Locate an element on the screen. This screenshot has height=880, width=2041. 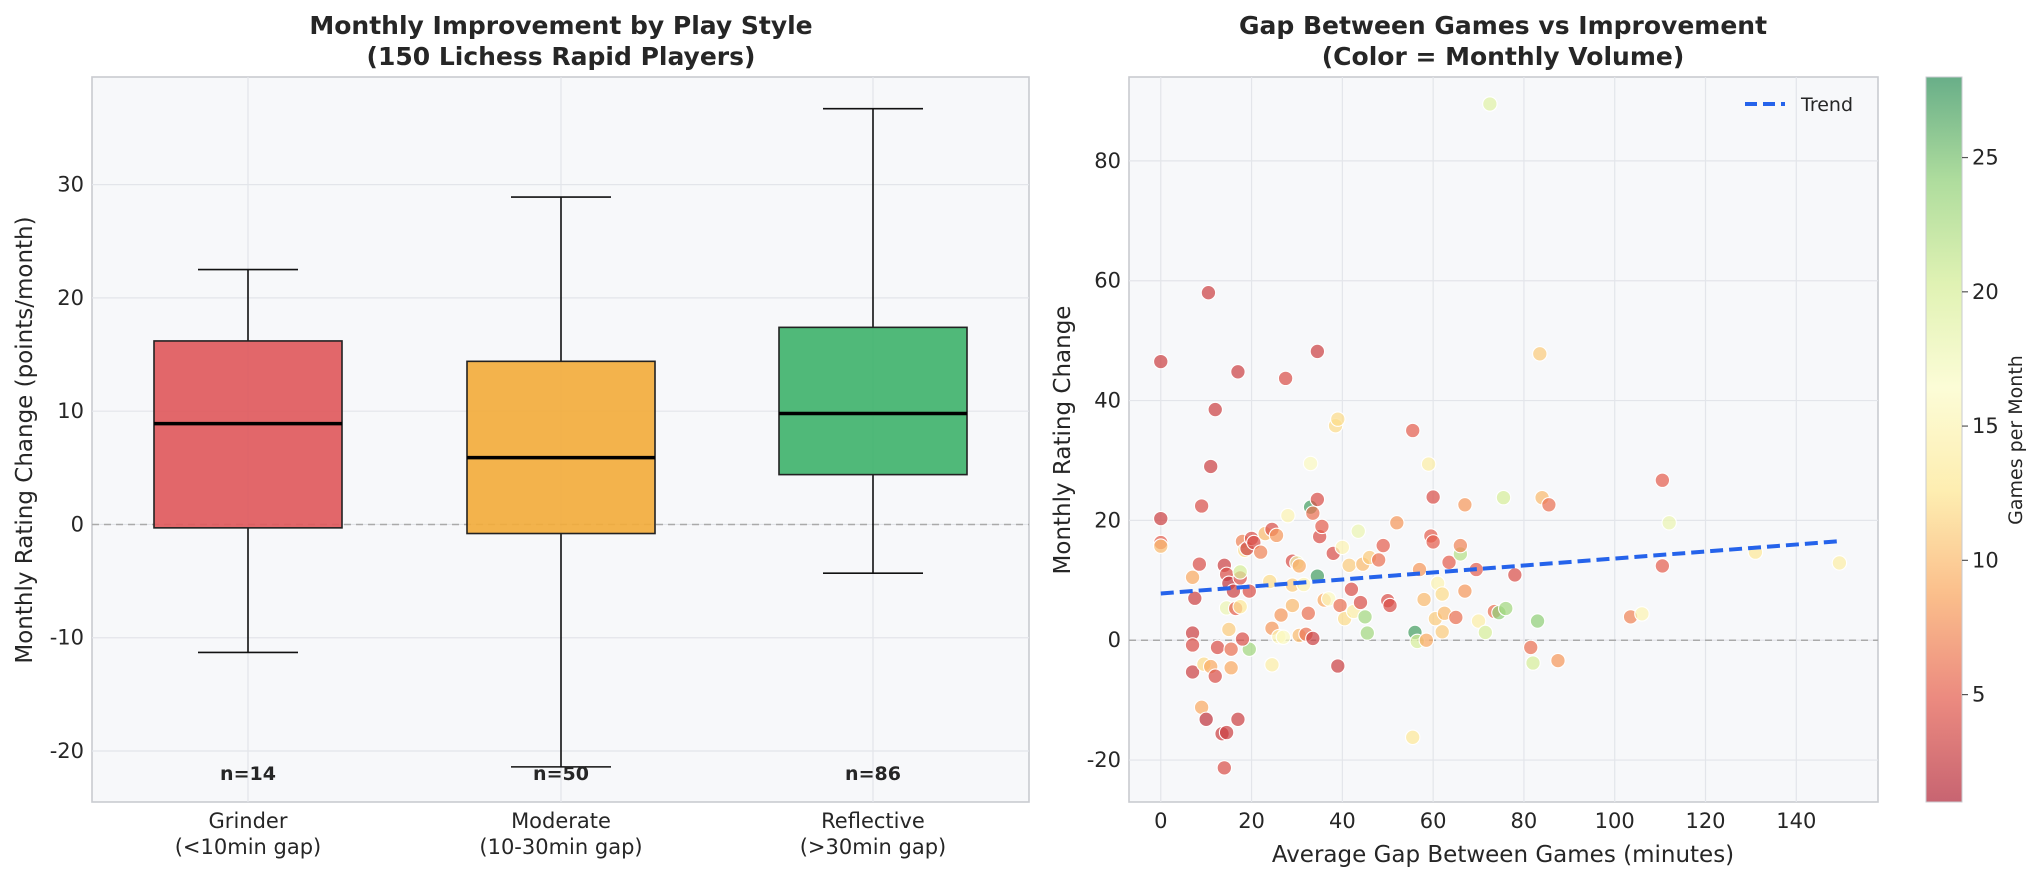
legend: Trend is located at coordinates (1799, 105).